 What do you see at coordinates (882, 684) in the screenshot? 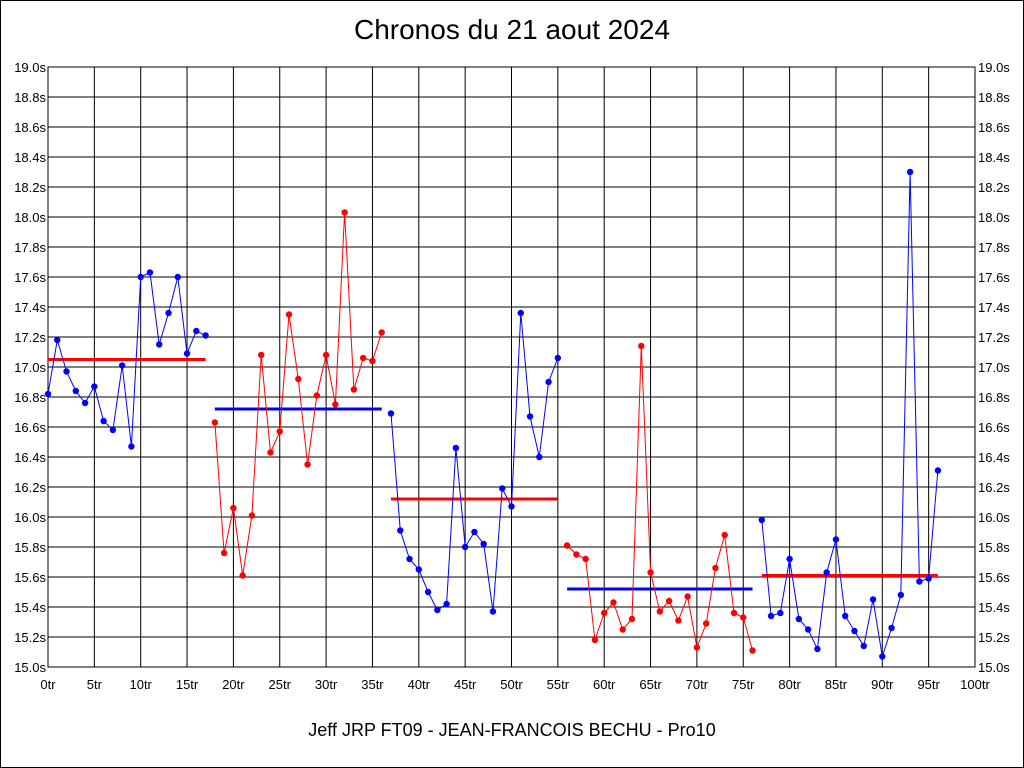
I see `x-tick-label: 90tr` at bounding box center [882, 684].